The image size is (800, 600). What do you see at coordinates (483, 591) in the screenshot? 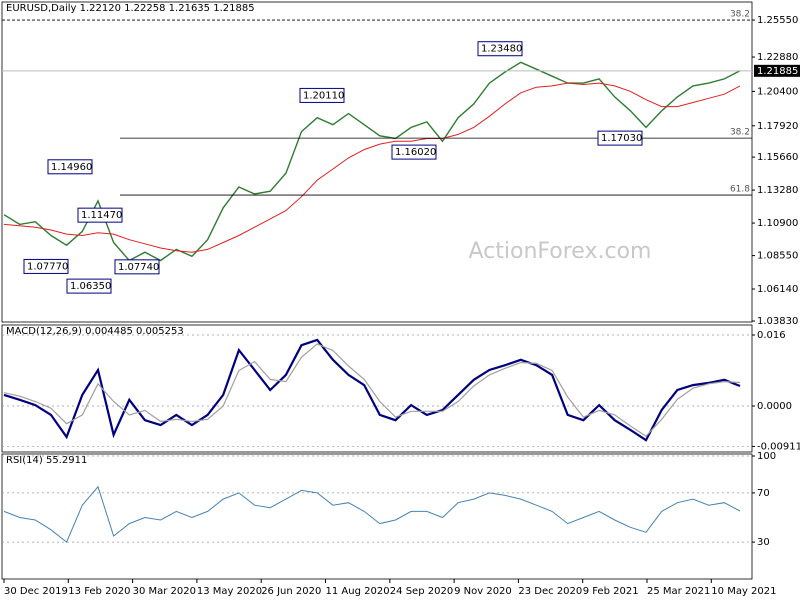
I see `x-tick-label: 9 Nov 2020` at bounding box center [483, 591].